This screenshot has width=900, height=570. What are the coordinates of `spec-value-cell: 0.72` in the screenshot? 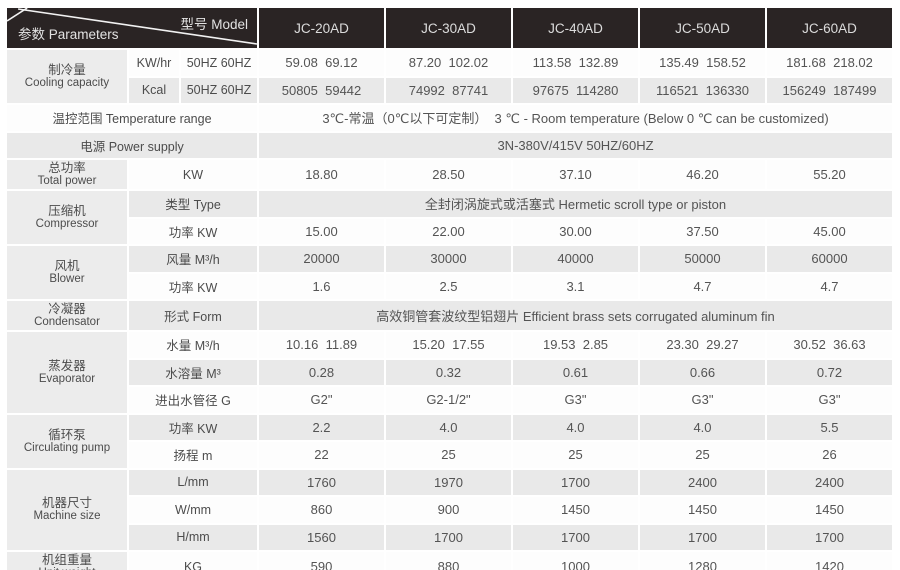 It's located at (829, 372).